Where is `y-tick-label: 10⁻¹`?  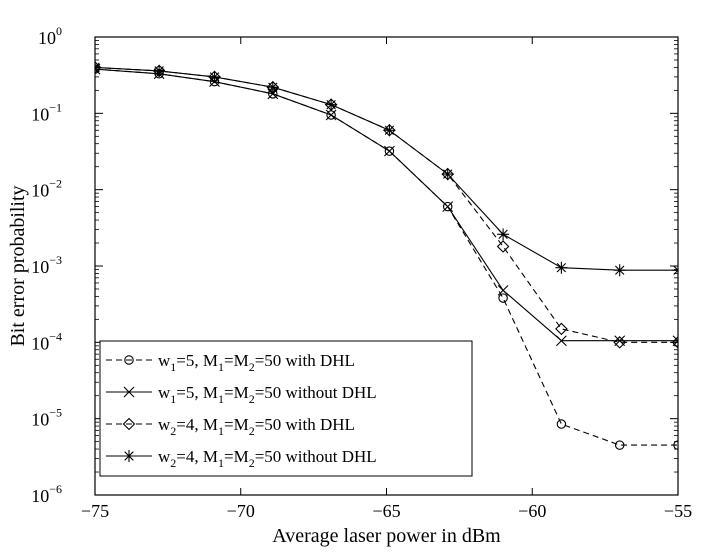 y-tick-label: 10⁻¹ is located at coordinates (46, 112).